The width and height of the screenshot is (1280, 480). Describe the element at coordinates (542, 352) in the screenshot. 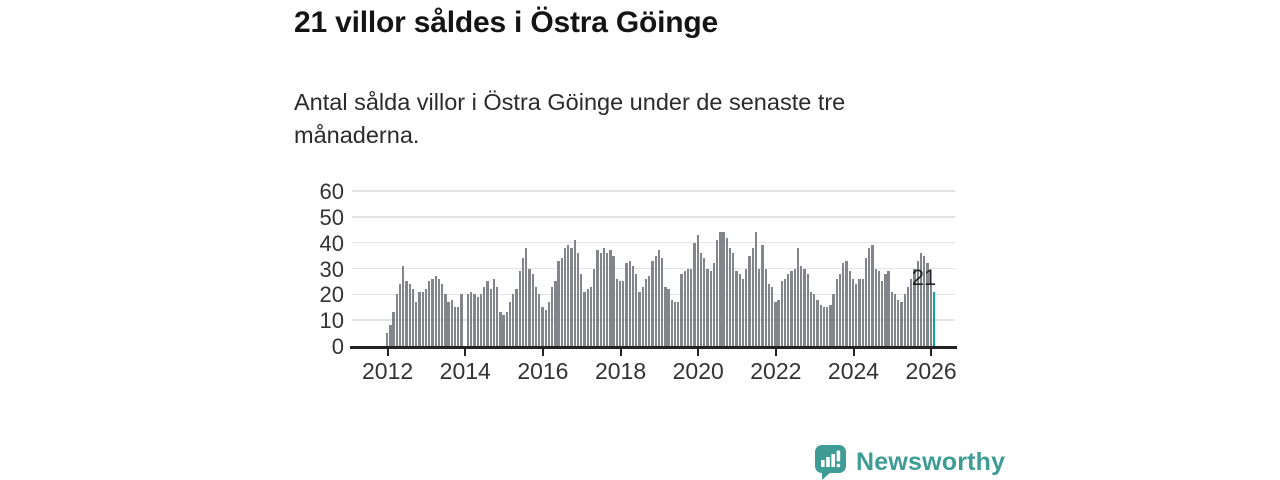

I see `x-tick-2016` at that location.